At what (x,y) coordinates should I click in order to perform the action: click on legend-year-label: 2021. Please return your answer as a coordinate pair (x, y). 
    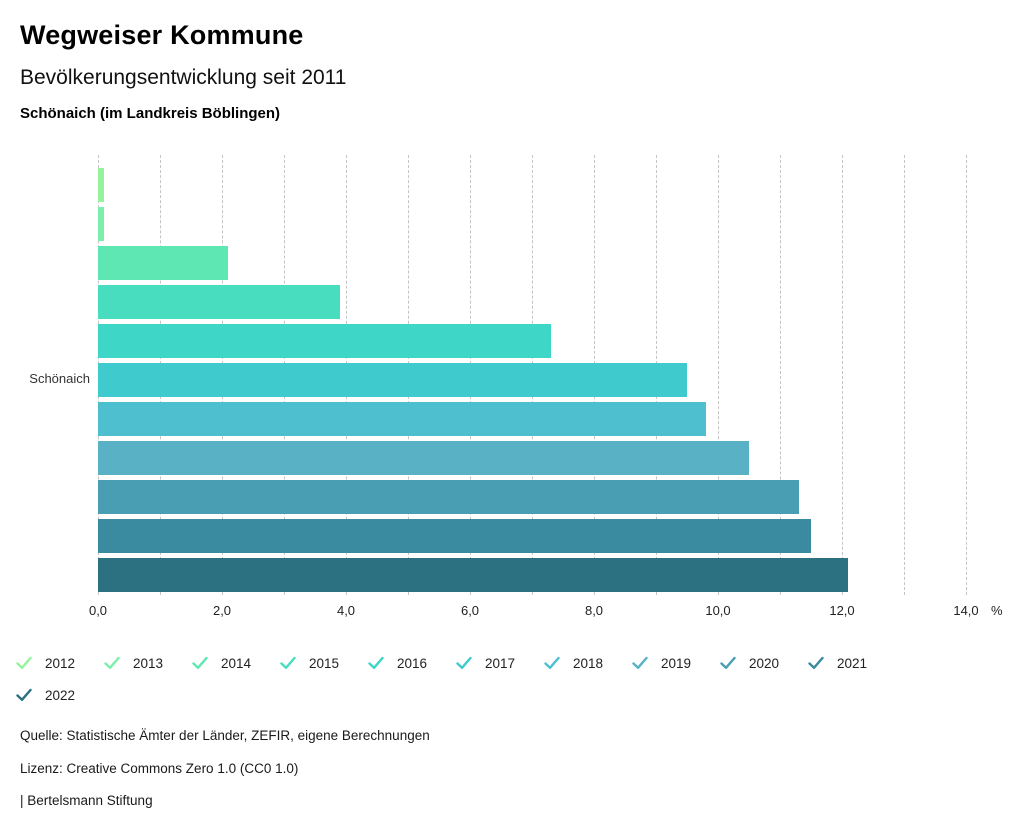
    Looking at the image, I should click on (852, 663).